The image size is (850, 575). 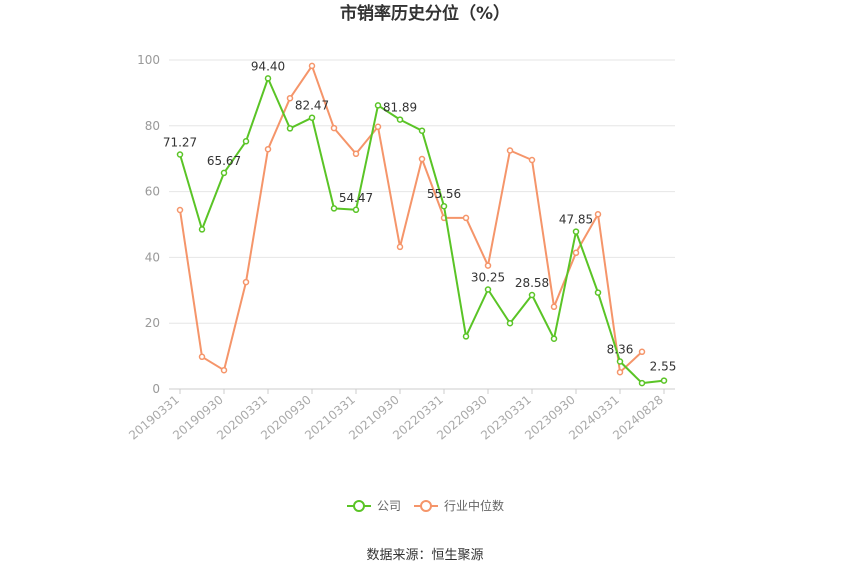 What do you see at coordinates (620, 350) in the screenshot?
I see `data-label: 8.36` at bounding box center [620, 350].